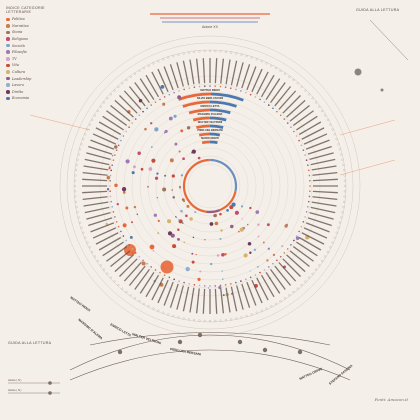 This screenshot has height=420, width=420. What do you see at coordinates (36, 59) in the screenshot?
I see `legend-item: TV` at bounding box center [36, 59].